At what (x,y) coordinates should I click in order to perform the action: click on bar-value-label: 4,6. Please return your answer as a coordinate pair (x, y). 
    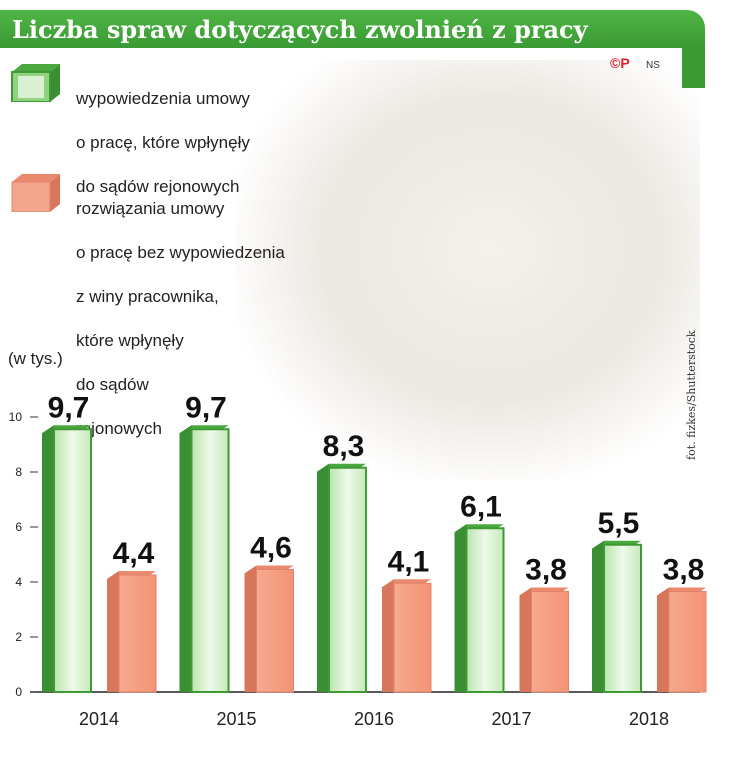
    Looking at the image, I should click on (271, 548).